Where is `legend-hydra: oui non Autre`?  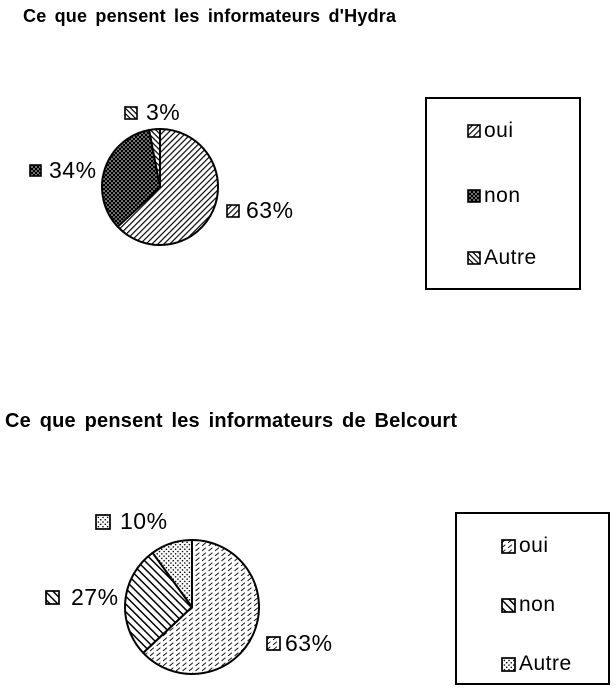 legend-hydra: oui non Autre is located at coordinates (503, 193).